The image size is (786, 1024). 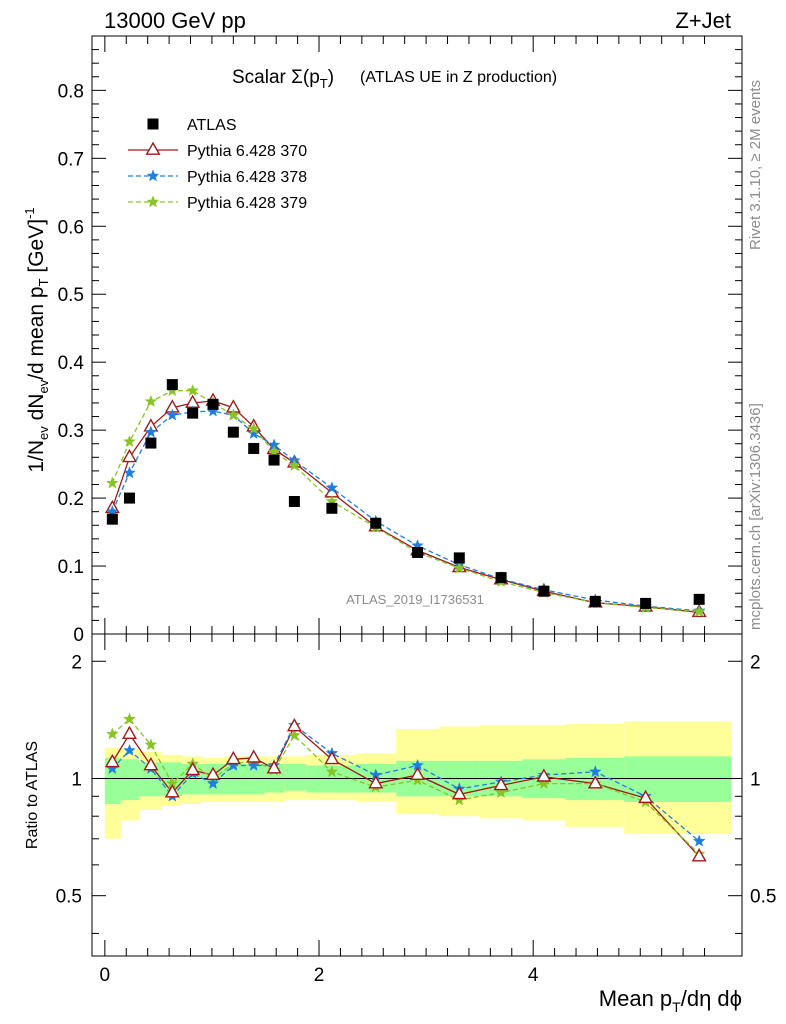 What do you see at coordinates (71, 567) in the screenshot?
I see `main-ytick-label: 0.1` at bounding box center [71, 567].